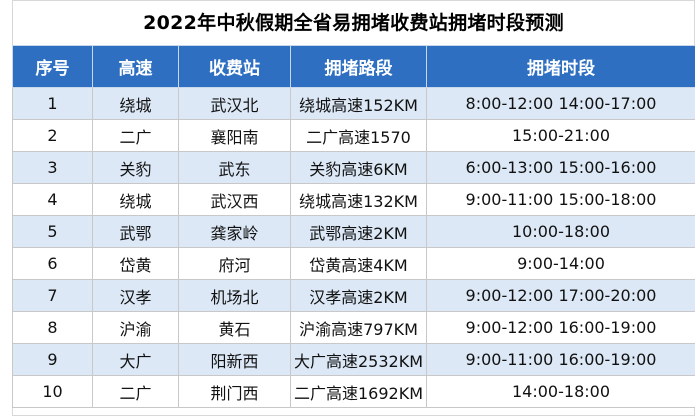  I want to click on cell-toll-station: 府河, so click(234, 263).